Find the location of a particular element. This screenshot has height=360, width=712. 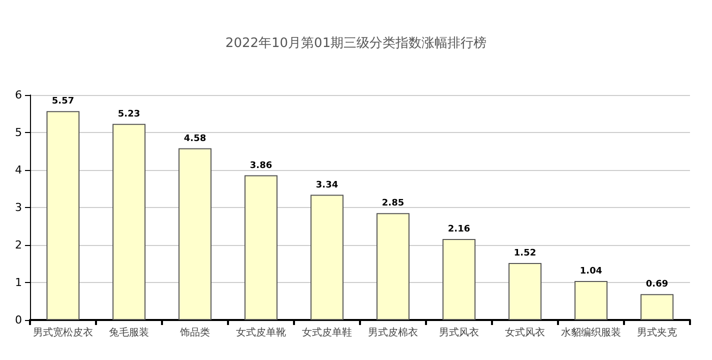

data-label: 5.57 is located at coordinates (63, 101).